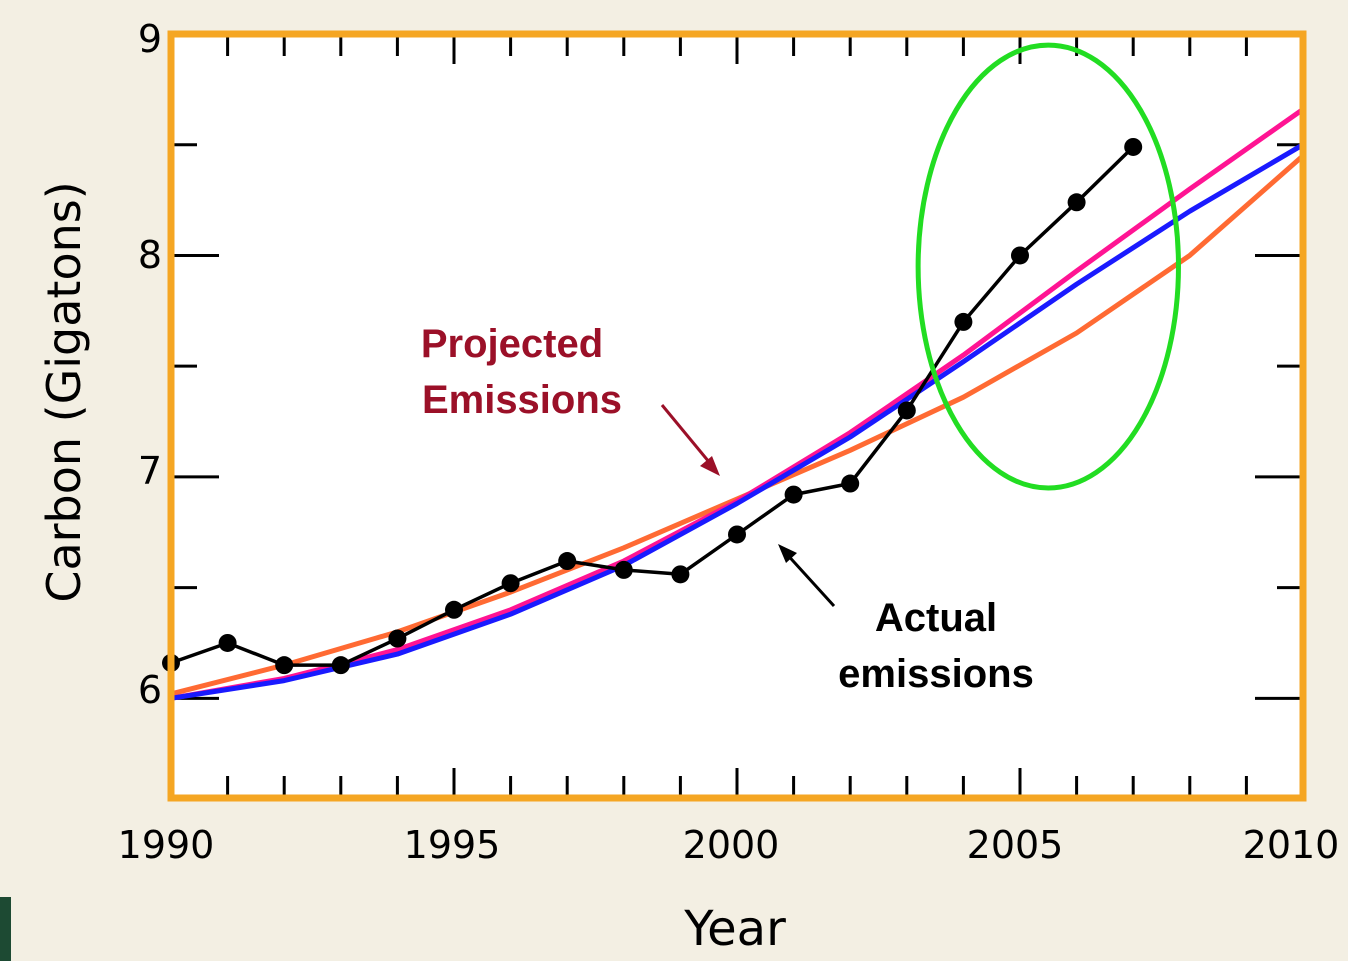 The image size is (1348, 961). Describe the element at coordinates (150, 471) in the screenshot. I see `y-tick-label: 7` at that location.